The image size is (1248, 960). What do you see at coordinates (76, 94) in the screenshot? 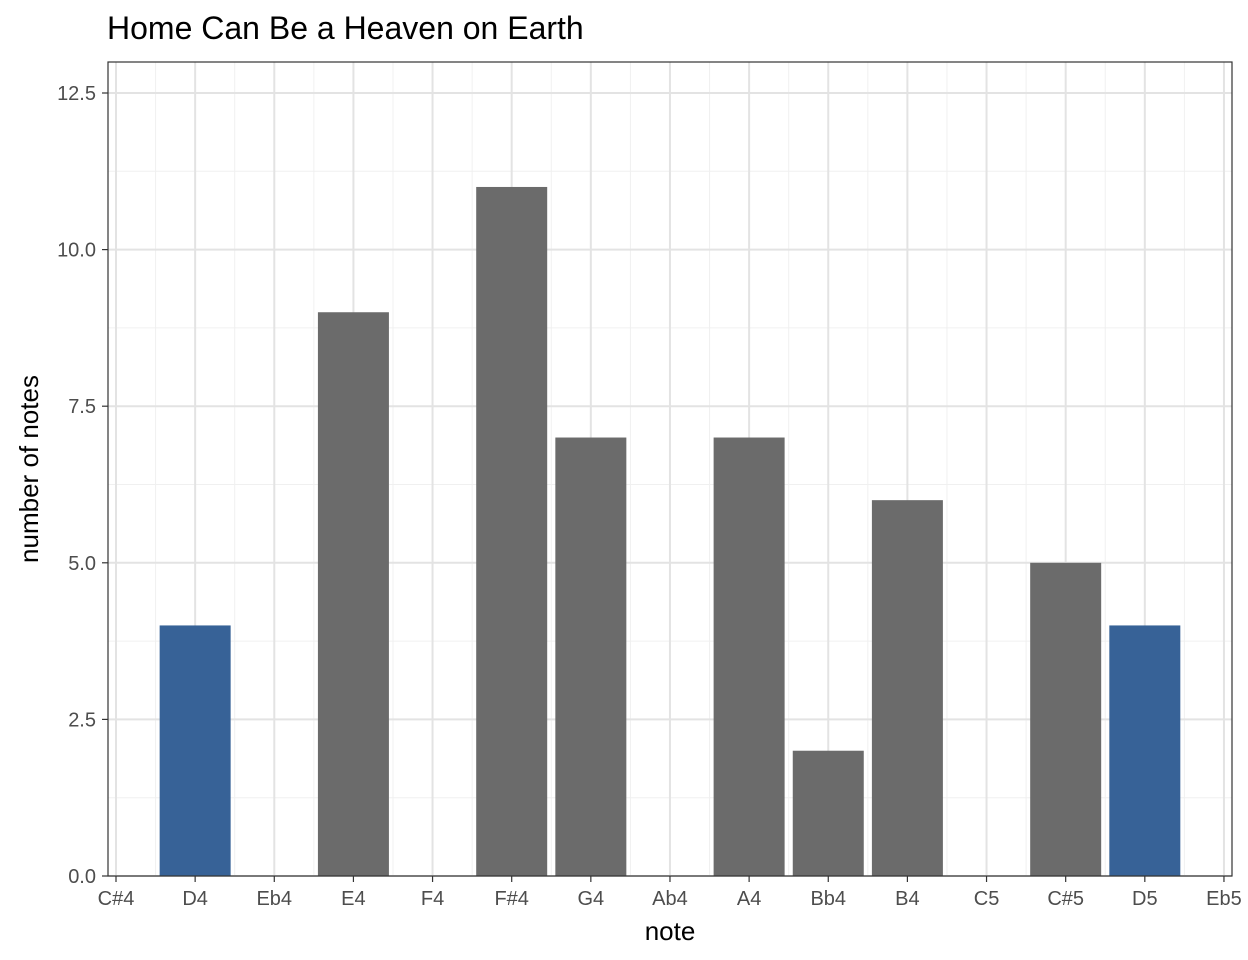
I see `y-tick-label: 12.5` at bounding box center [76, 94].